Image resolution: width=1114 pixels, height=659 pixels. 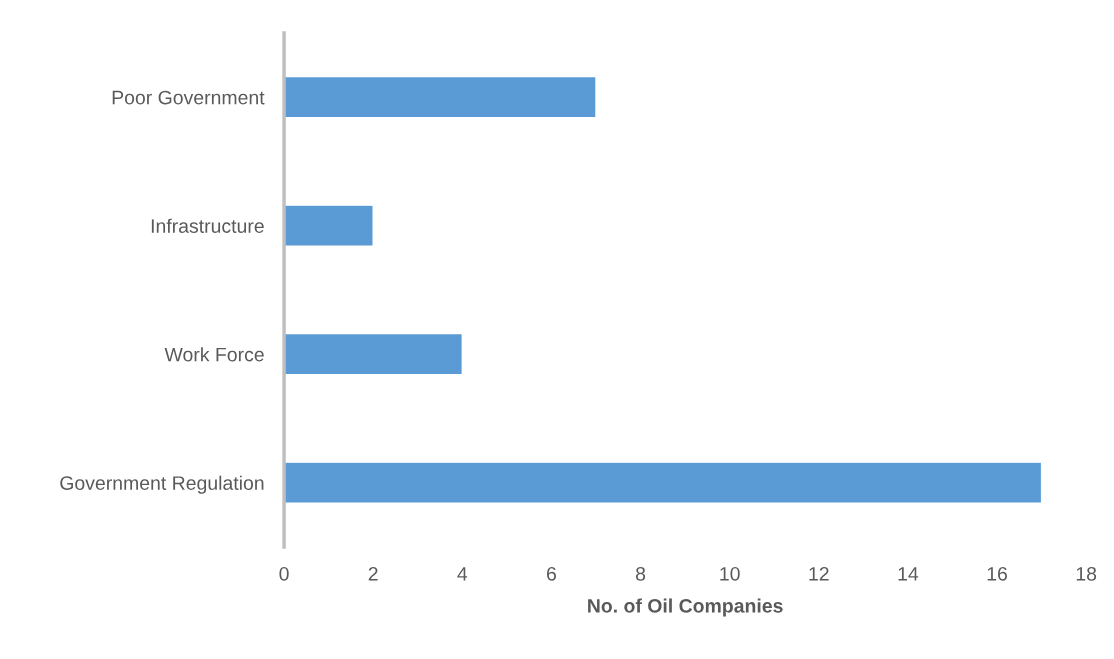 I want to click on x-tick-label: 8, so click(x=640, y=573).